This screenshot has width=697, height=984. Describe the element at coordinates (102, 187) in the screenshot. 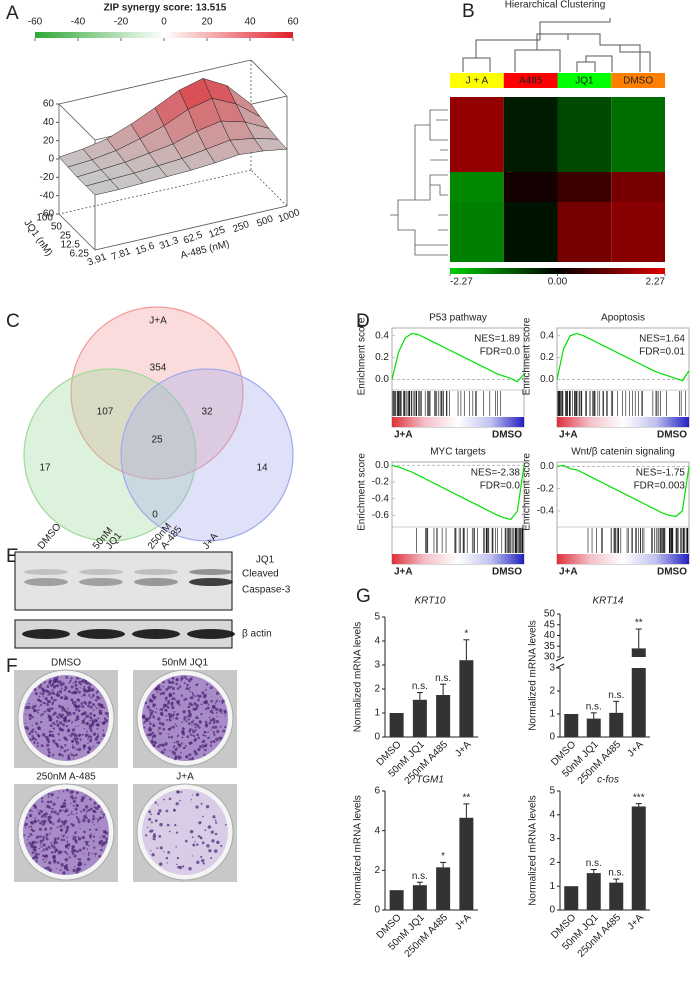

I see `surface-cell` at that location.